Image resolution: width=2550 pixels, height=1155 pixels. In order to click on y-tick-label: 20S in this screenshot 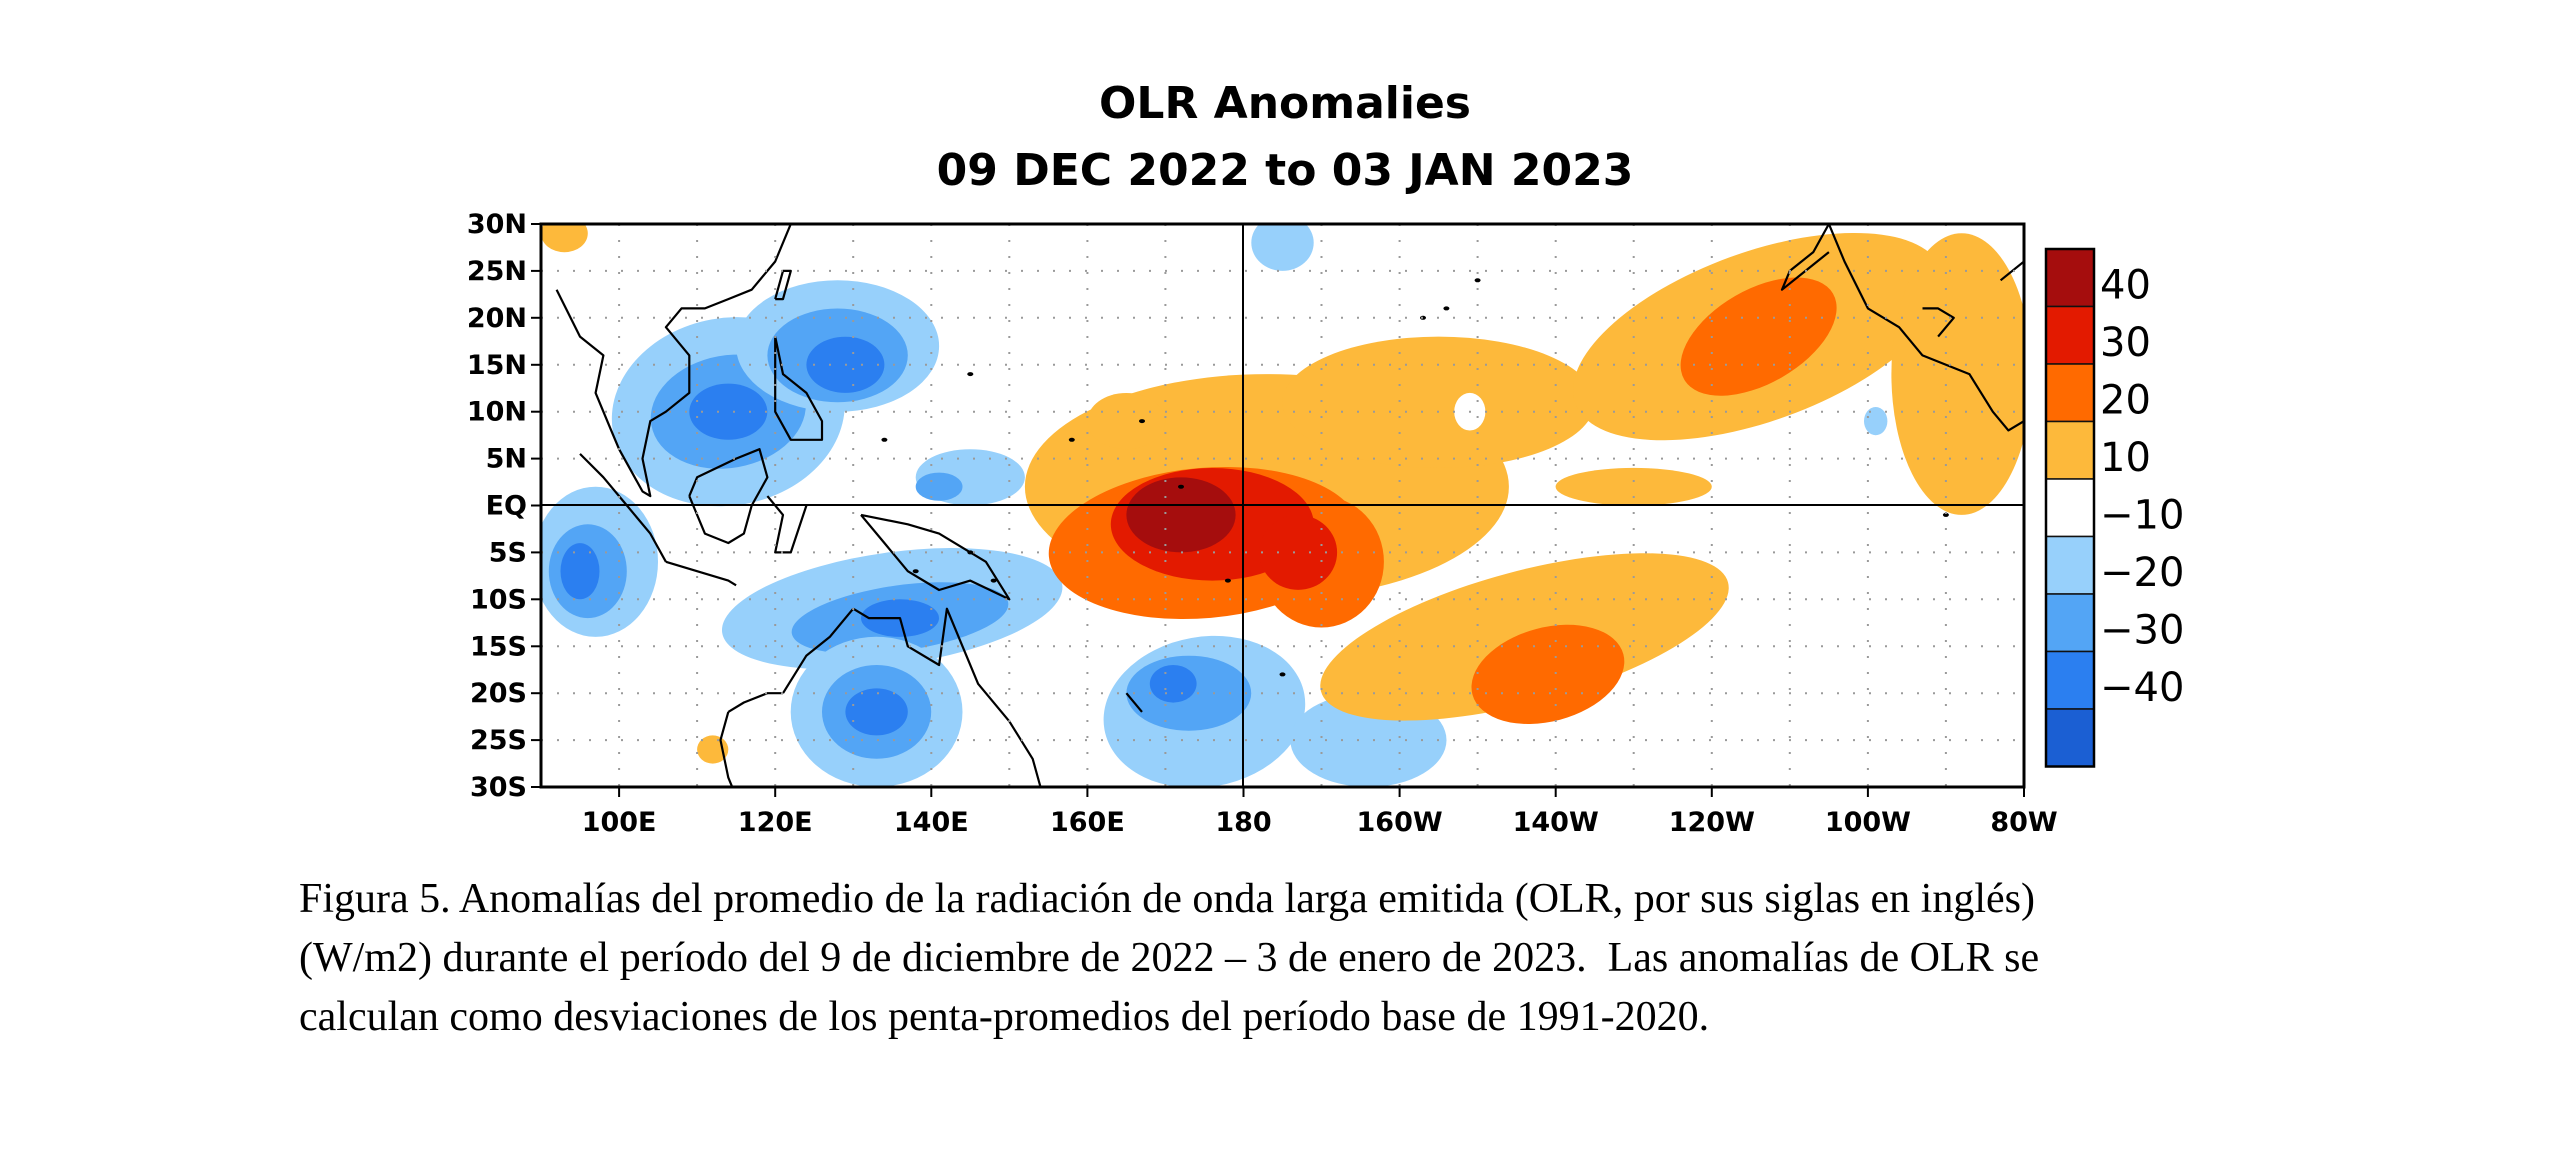, I will do `click(498, 693)`.